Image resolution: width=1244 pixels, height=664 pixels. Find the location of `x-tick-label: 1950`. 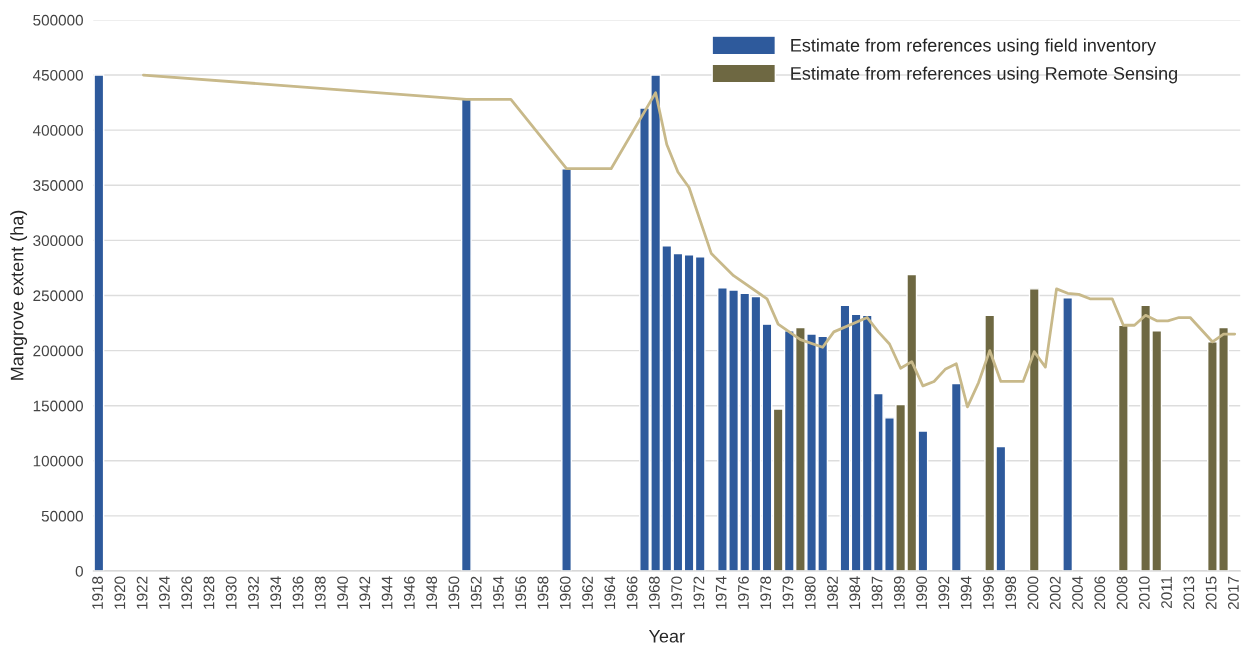

x-tick-label: 1950 is located at coordinates (454, 592).